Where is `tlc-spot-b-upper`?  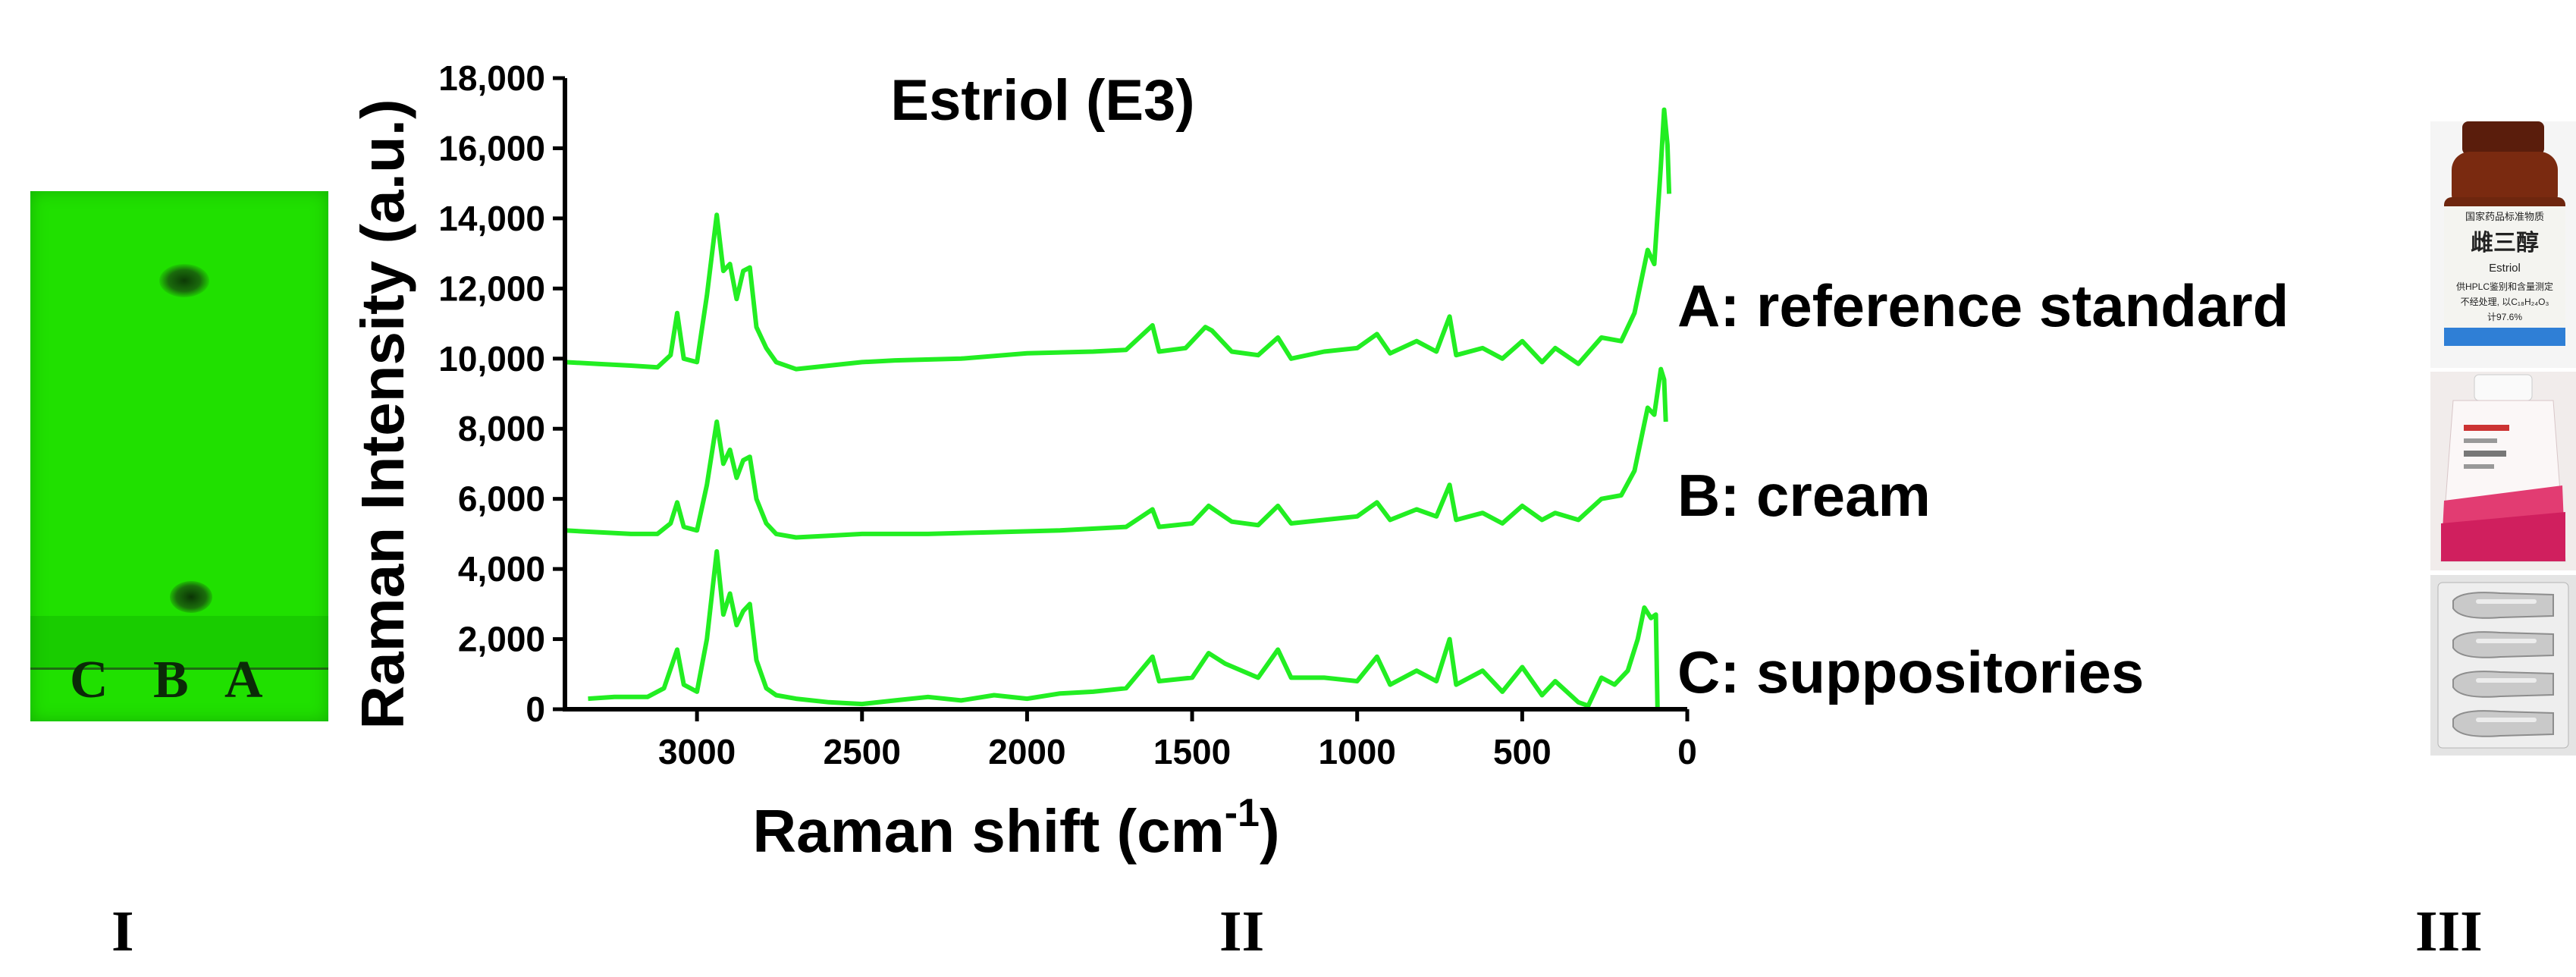
tlc-spot-b-upper is located at coordinates (184, 280).